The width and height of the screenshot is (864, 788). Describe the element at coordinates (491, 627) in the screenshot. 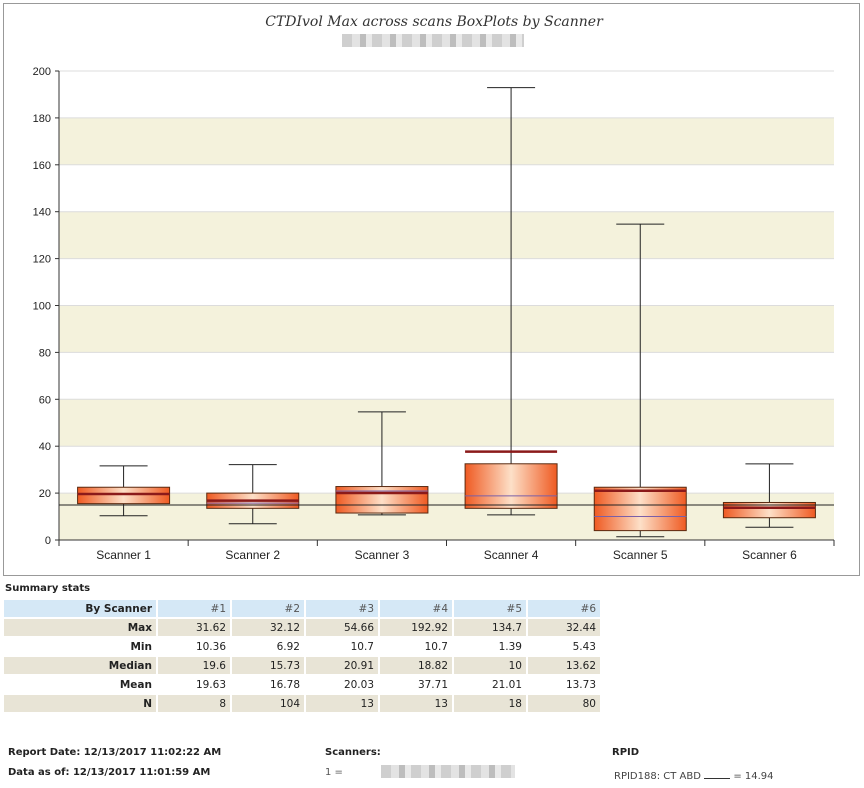

I see `table-cell: 134.7` at that location.